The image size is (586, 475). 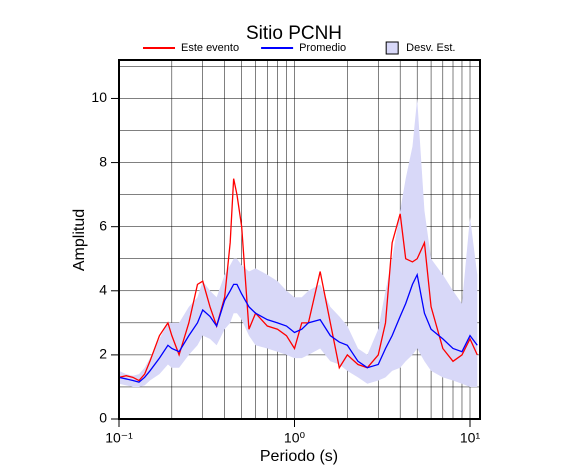 I want to click on legend-label: Este evento, so click(x=210, y=48).